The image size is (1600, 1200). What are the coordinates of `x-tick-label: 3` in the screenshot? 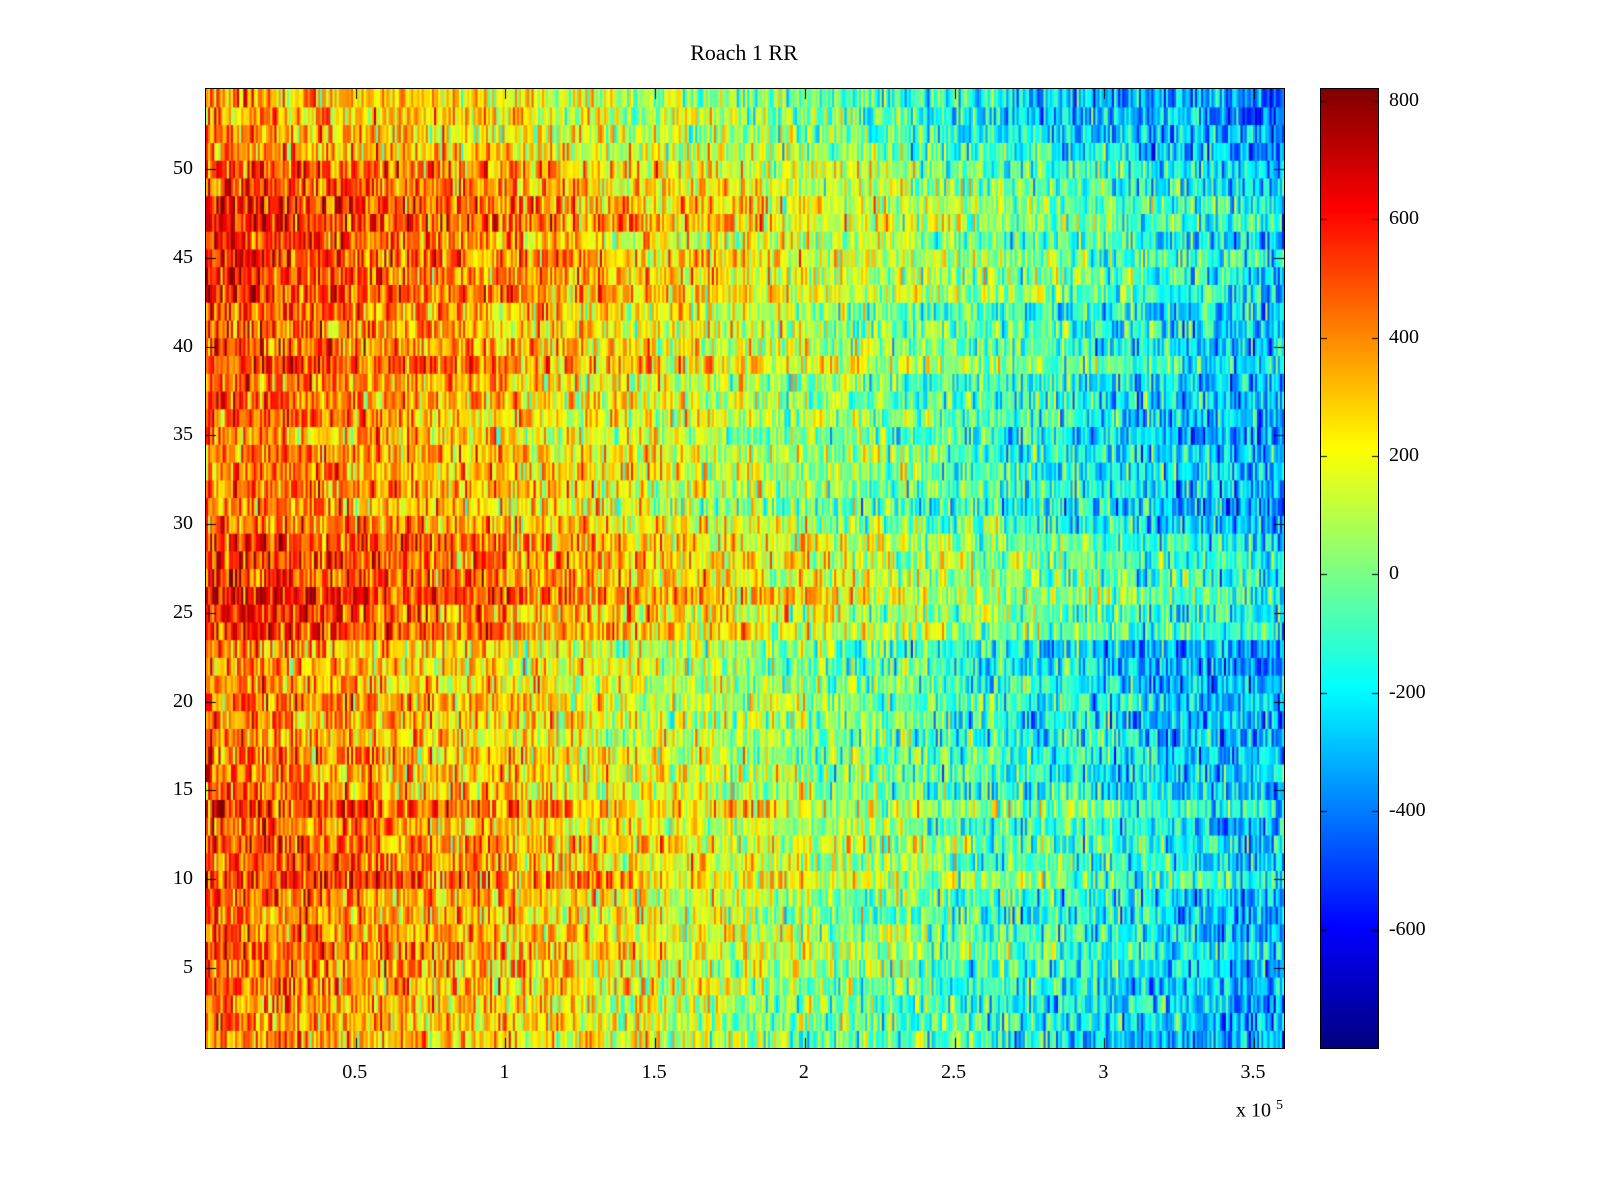 It's located at (1103, 1072).